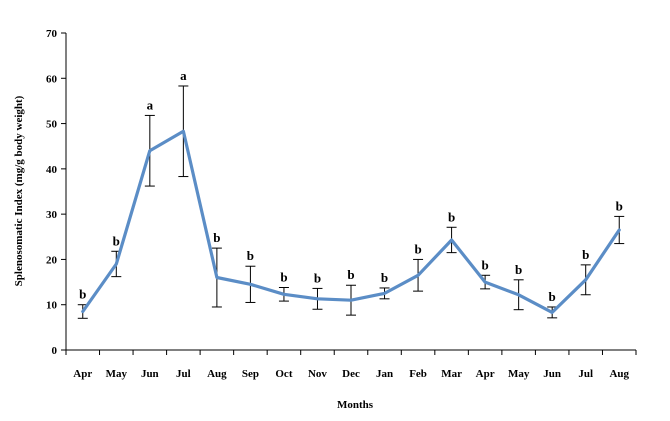 Image resolution: width=670 pixels, height=421 pixels. What do you see at coordinates (355, 405) in the screenshot?
I see `x-axis-title: Months` at bounding box center [355, 405].